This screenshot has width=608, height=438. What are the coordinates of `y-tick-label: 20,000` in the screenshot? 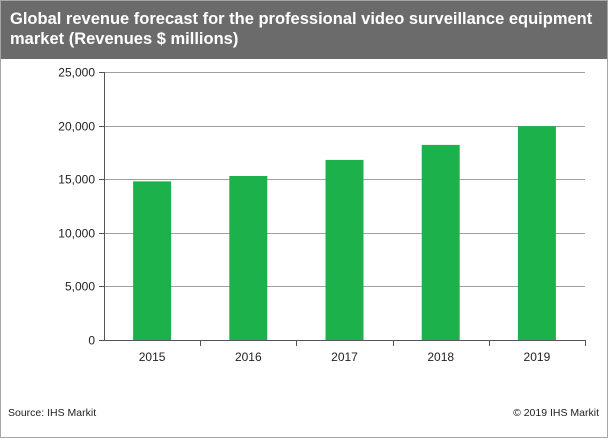 It's located at (76, 127).